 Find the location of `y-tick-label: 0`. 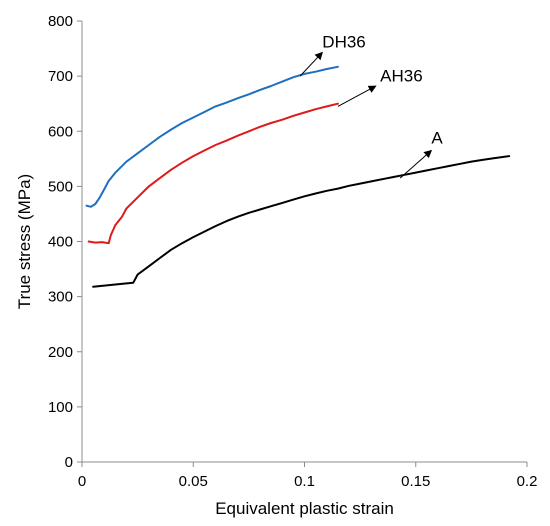

y-tick-label: 0 is located at coordinates (69, 462).